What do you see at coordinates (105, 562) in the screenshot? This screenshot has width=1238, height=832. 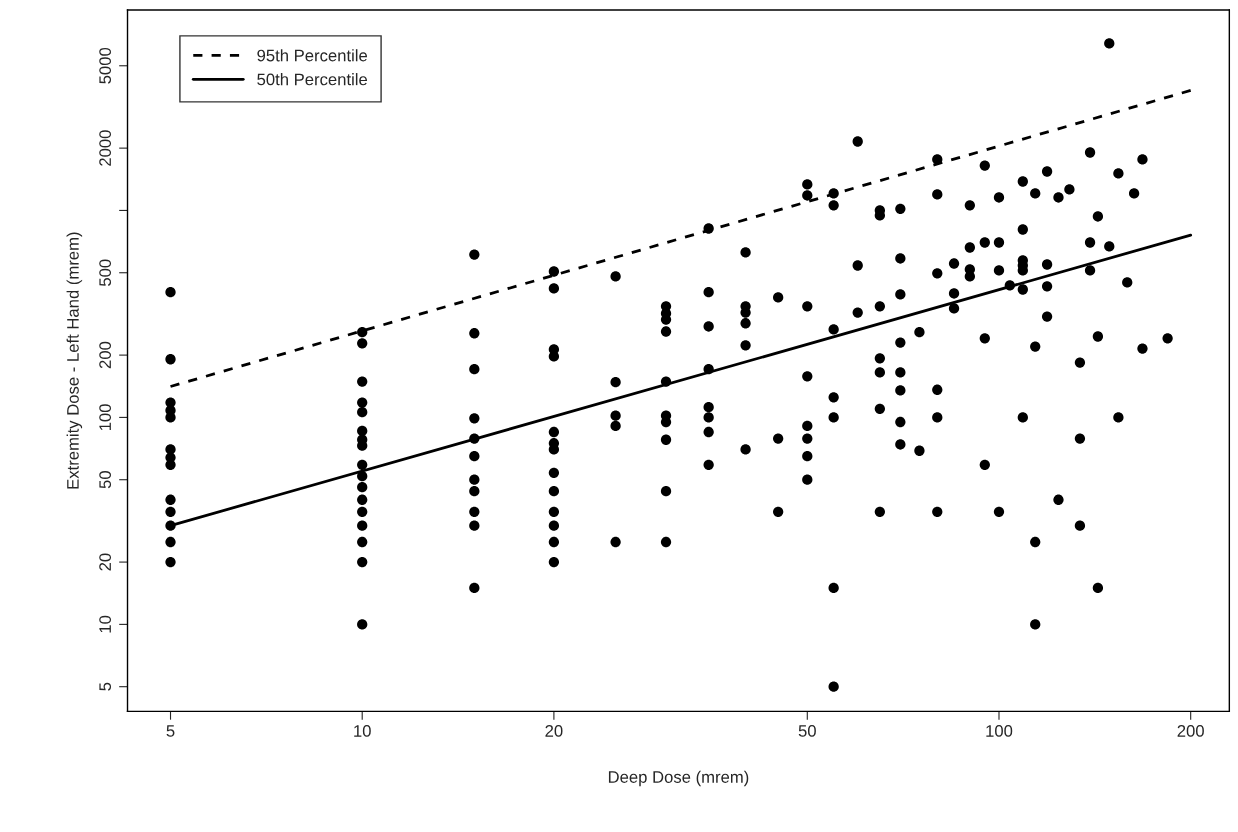 I see `y-tick-label: 20` at bounding box center [105, 562].